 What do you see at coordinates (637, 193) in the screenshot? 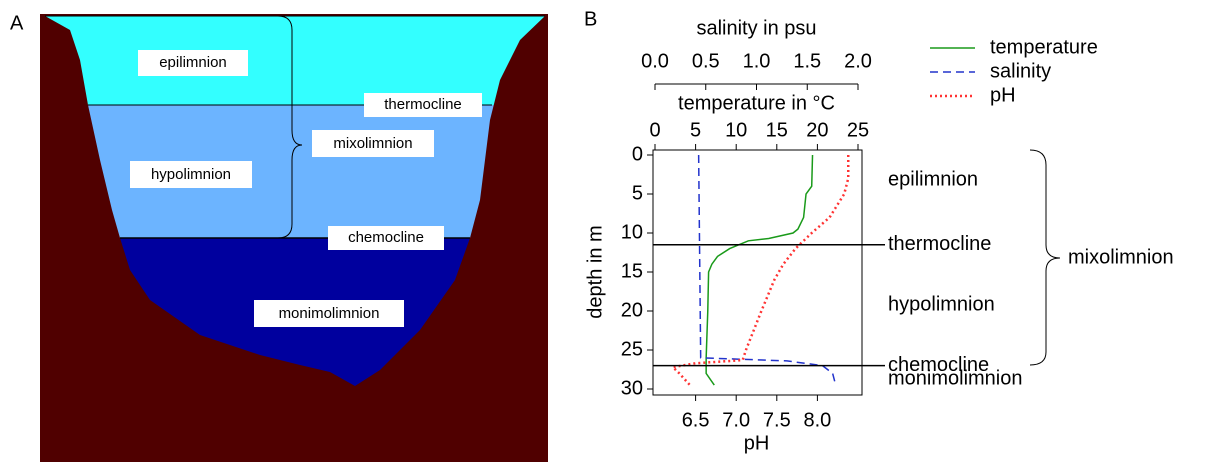
I see `y-tick-label: 5` at bounding box center [637, 193].